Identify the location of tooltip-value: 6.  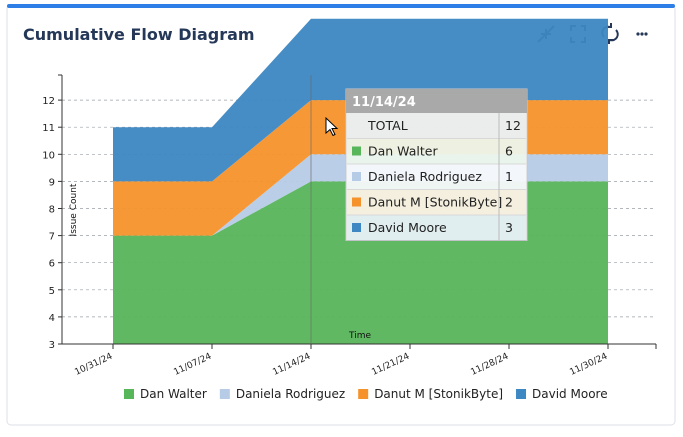
(509, 151).